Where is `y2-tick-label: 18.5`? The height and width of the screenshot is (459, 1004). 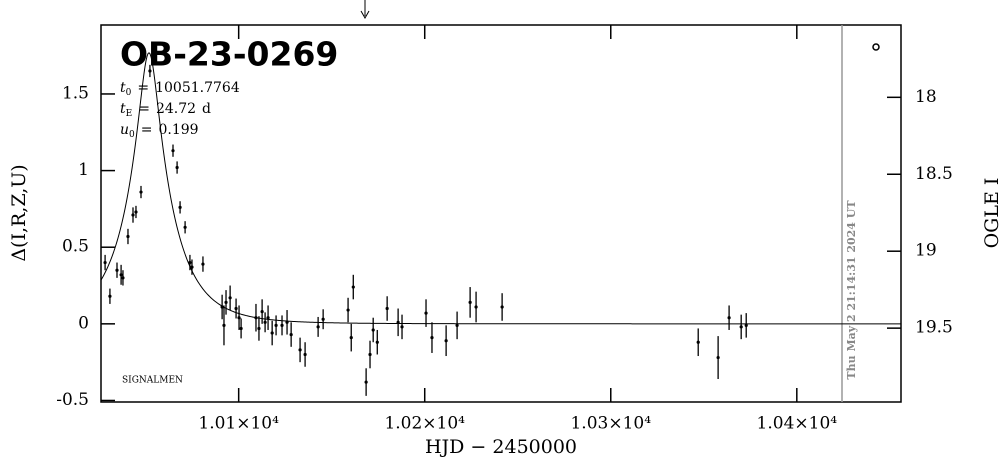
y2-tick-label: 18.5 is located at coordinates (934, 174).